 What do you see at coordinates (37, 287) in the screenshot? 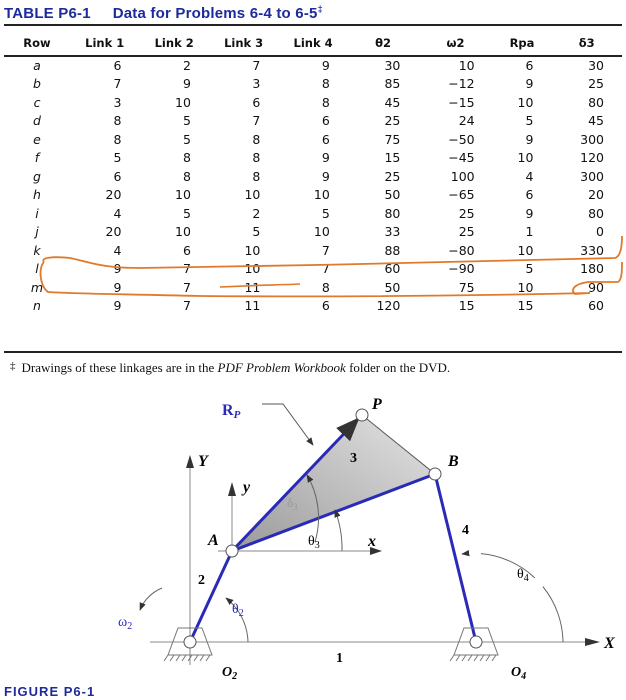
I see `row-label: m` at bounding box center [37, 287].